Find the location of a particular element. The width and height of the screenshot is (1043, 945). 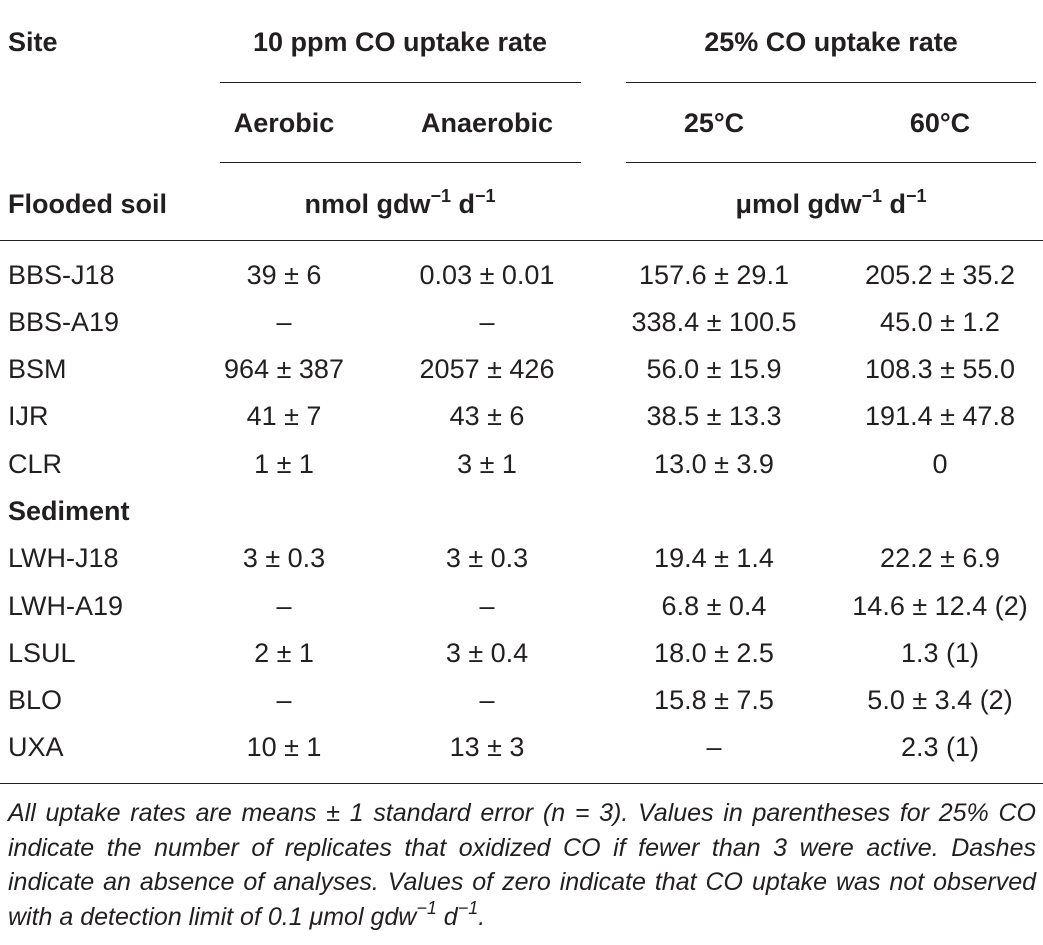

header-60c: 60°C is located at coordinates (940, 123).